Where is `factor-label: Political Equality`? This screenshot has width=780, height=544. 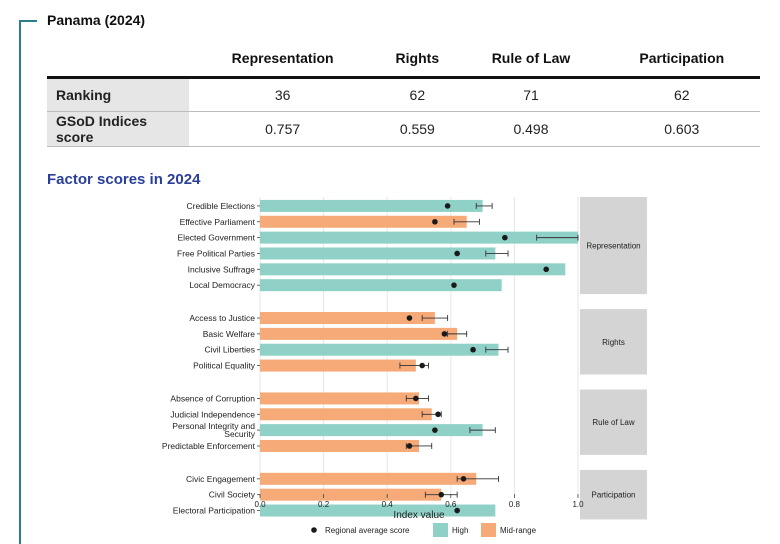
factor-label: Political Equality is located at coordinates (224, 366).